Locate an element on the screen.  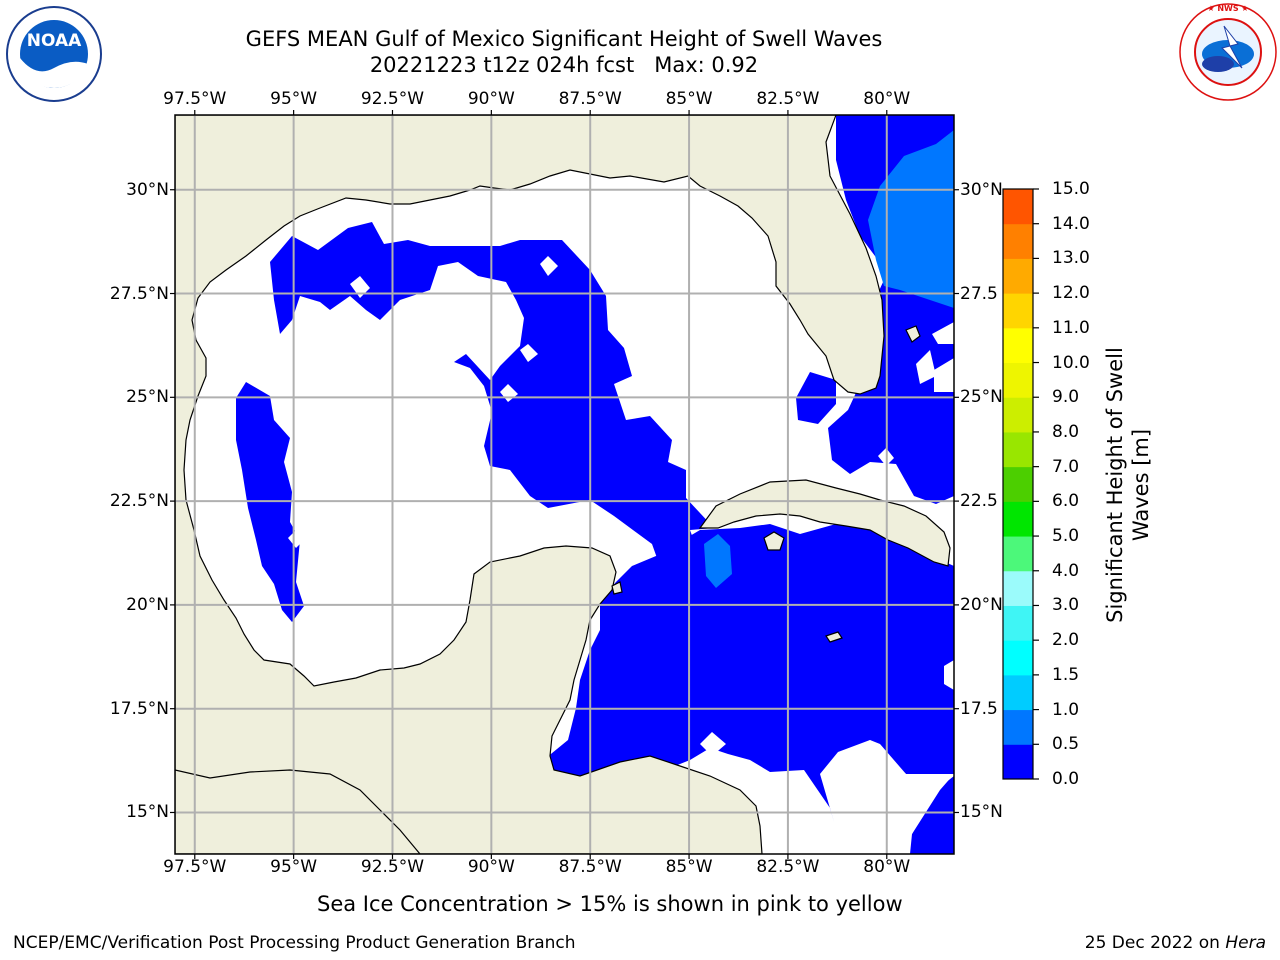
lat-label-right-3: 22.5 is located at coordinates (979, 501).